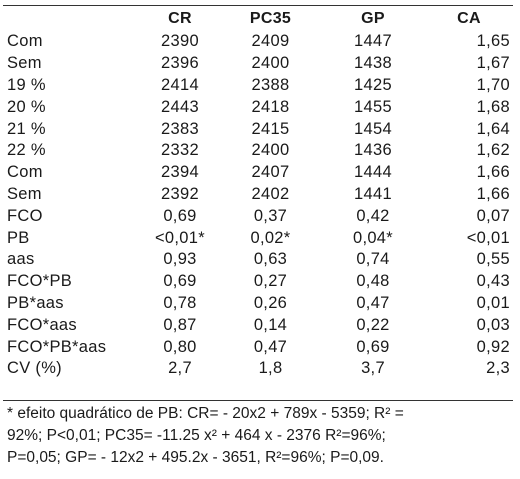 This screenshot has height=479, width=520. What do you see at coordinates (258, 18) in the screenshot?
I see `table-header-row: CR PC35 GP CA` at bounding box center [258, 18].